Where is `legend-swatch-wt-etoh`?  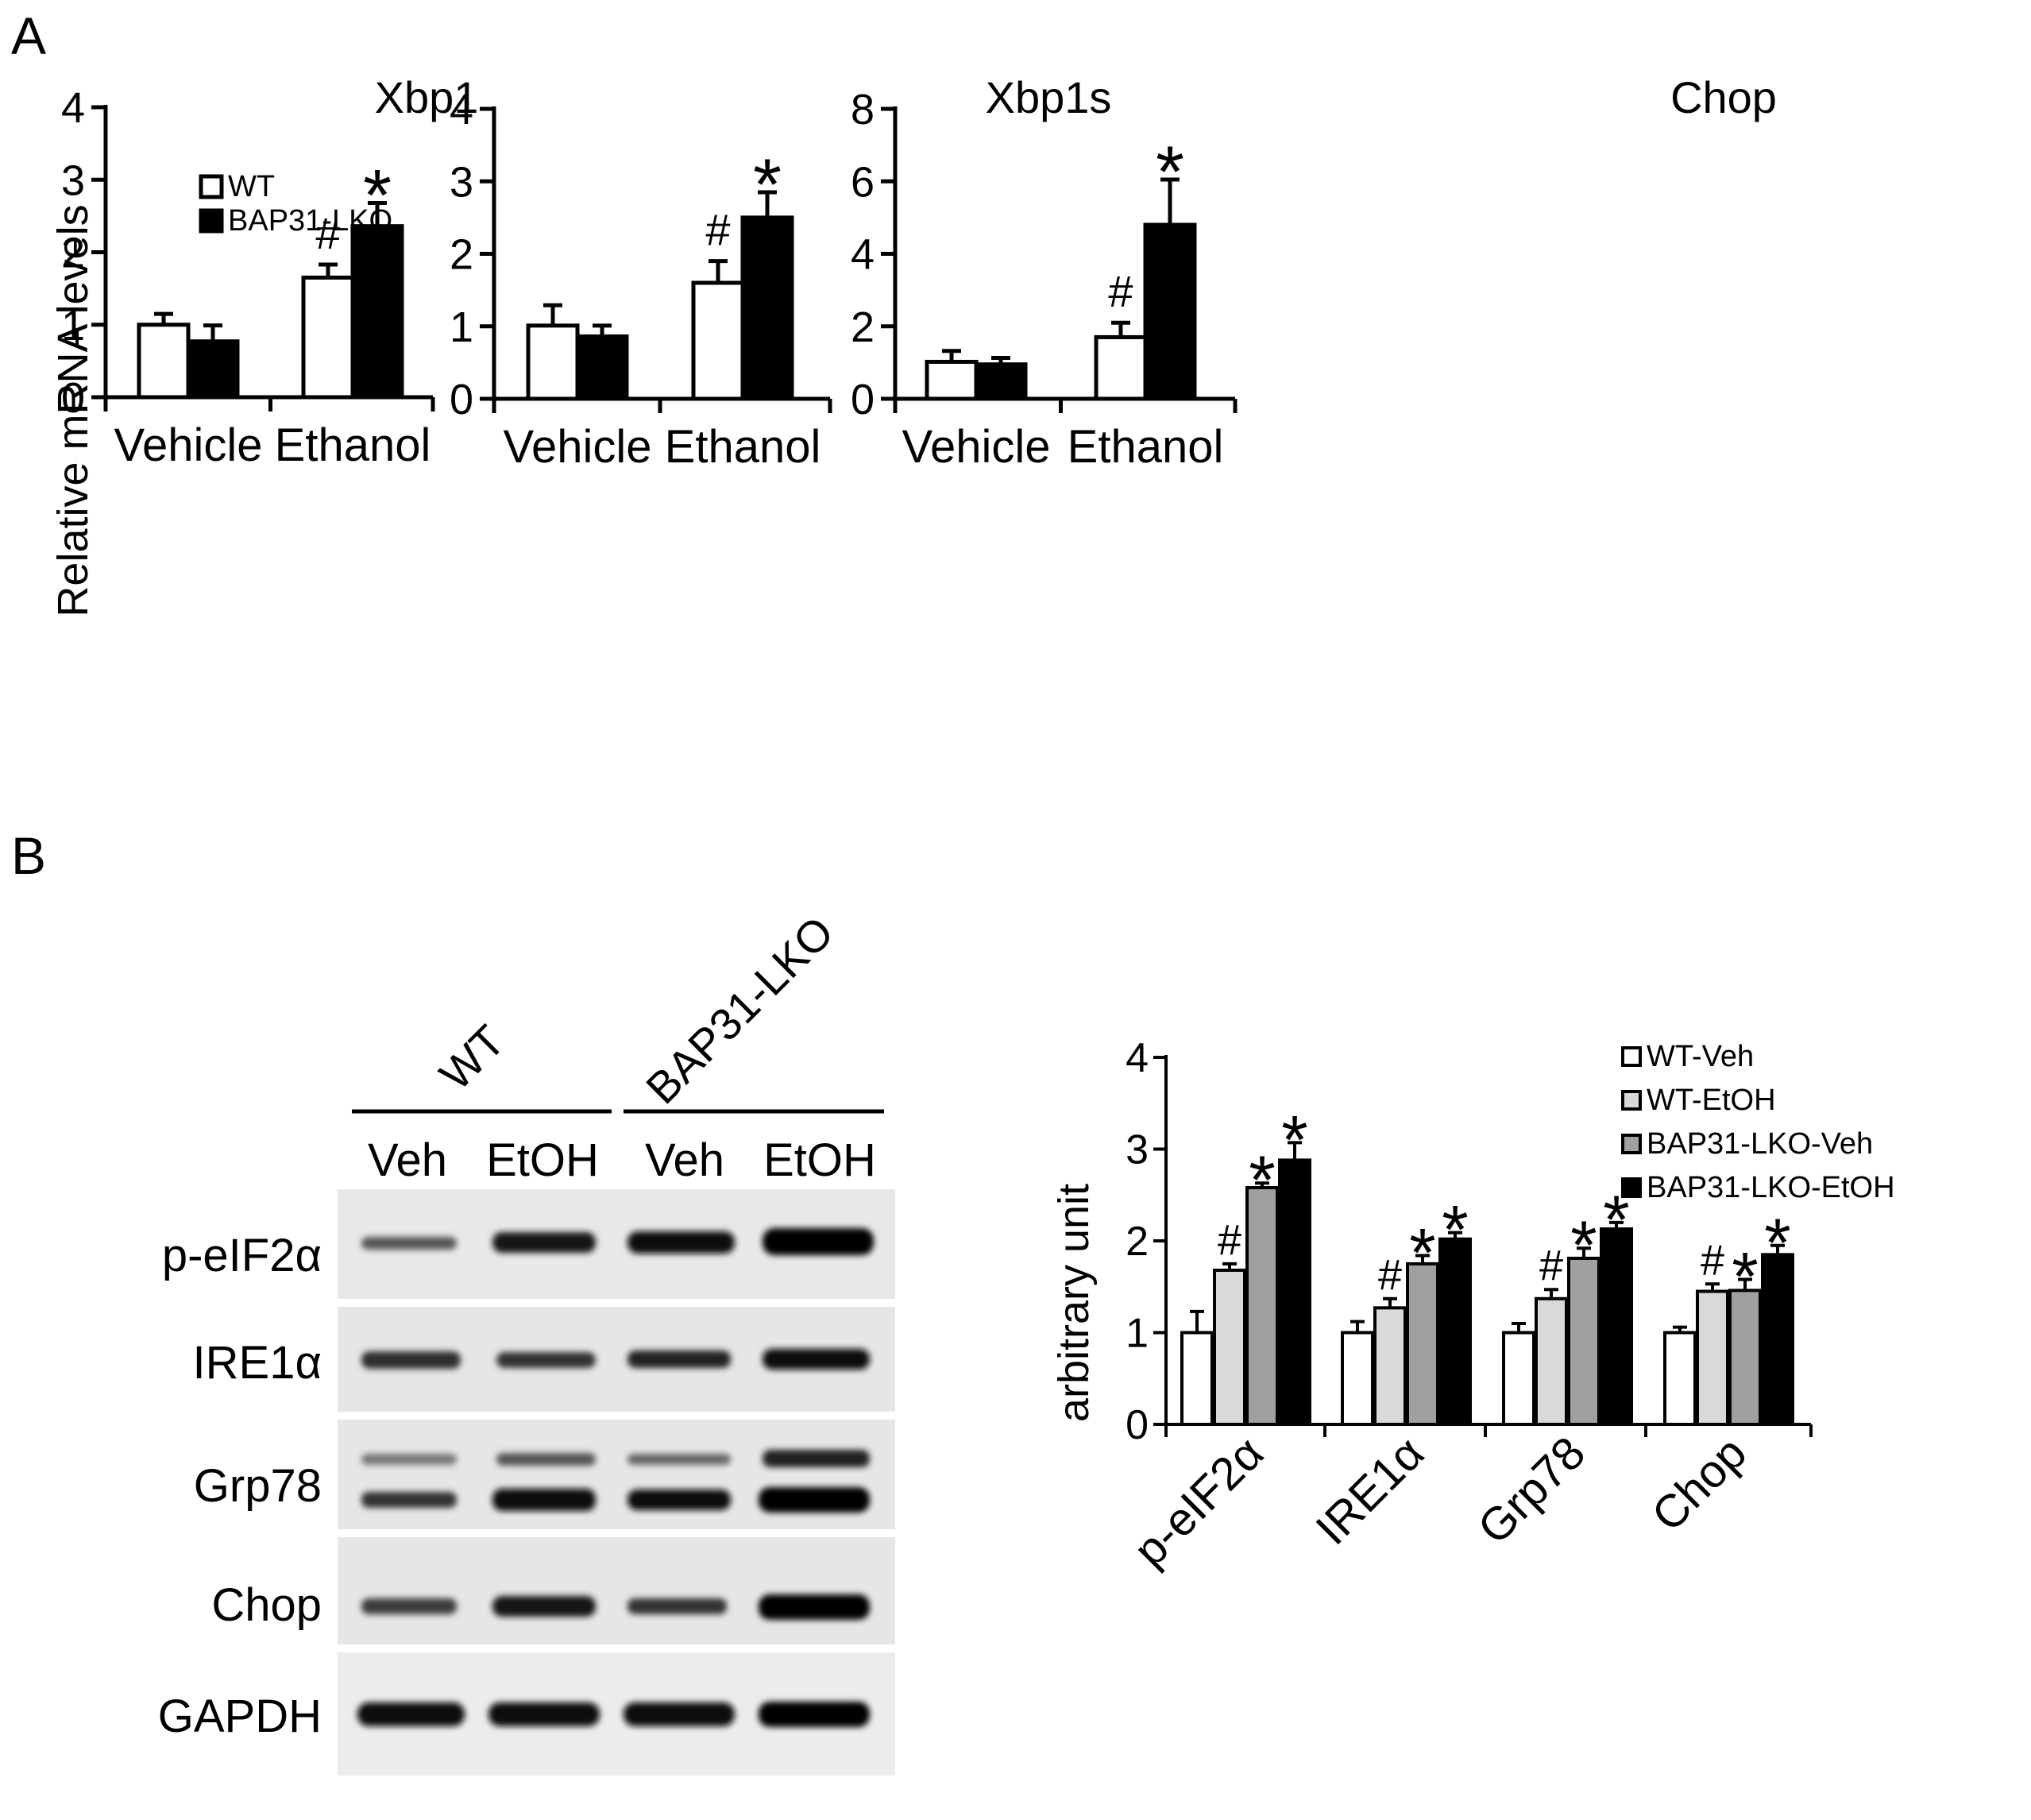
legend-swatch-wt-etoh is located at coordinates (1631, 1100).